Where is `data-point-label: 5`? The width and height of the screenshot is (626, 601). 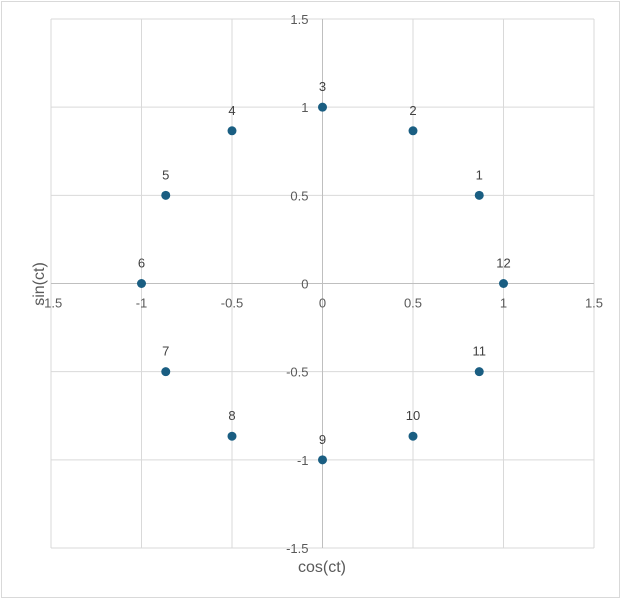 data-point-label: 5 is located at coordinates (165, 174).